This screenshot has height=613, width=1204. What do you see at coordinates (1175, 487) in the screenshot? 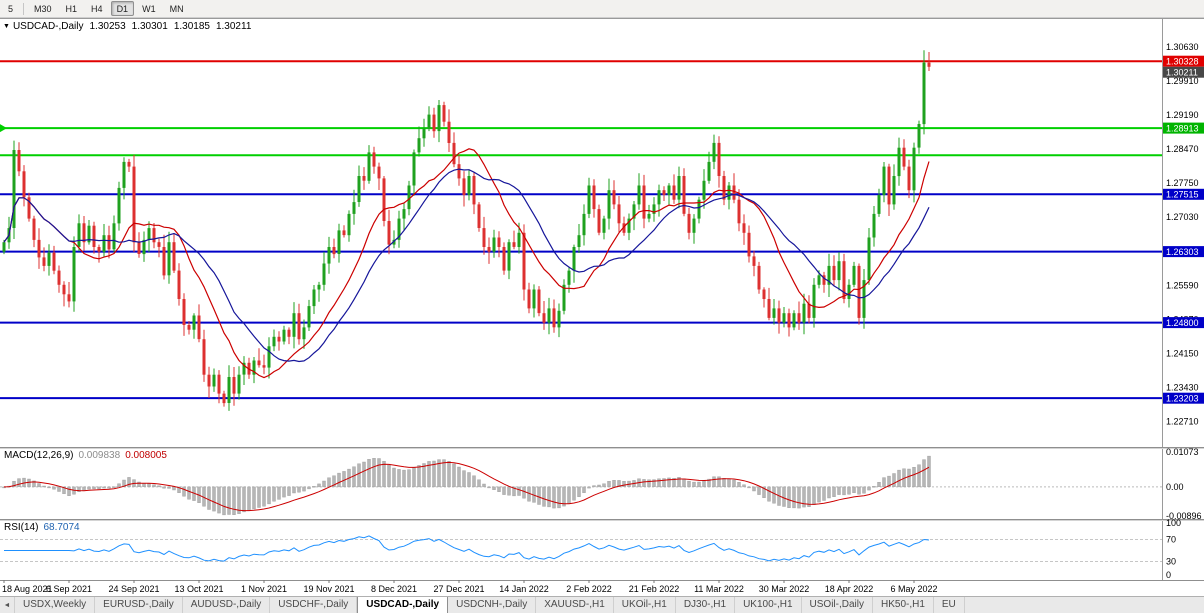
I see `svg-text: 0.00` at bounding box center [1175, 487].